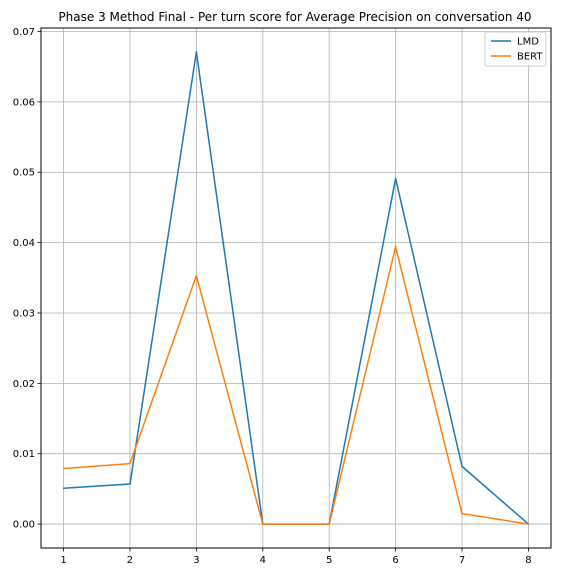  What do you see at coordinates (63, 560) in the screenshot?
I see `x-tick-label: 1` at bounding box center [63, 560].